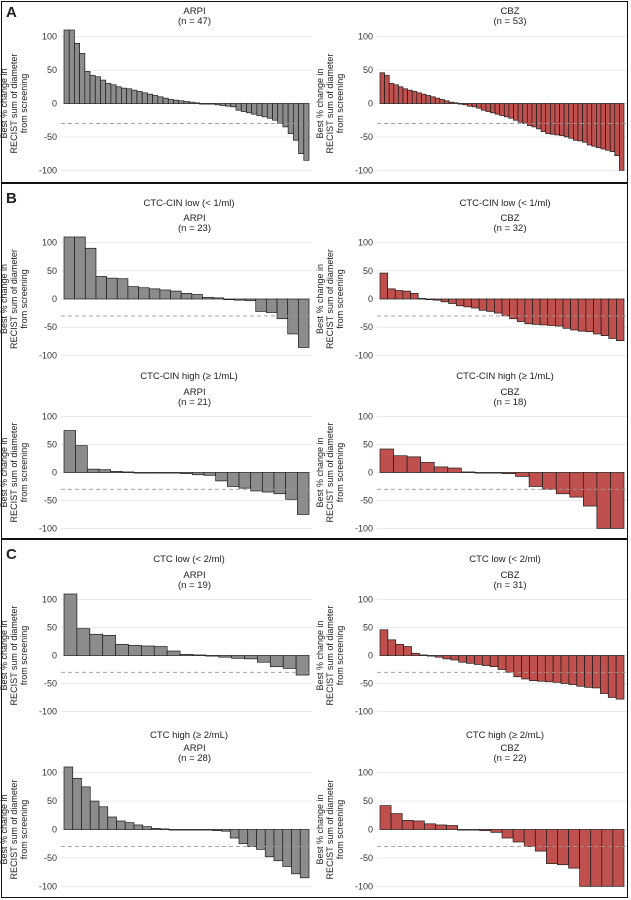 This screenshot has width=631, height=900. Describe the element at coordinates (189, 376) in the screenshot. I see `panel-b-high-subtitle-left: CTC-CIN high (≥ 1/mL)` at that location.